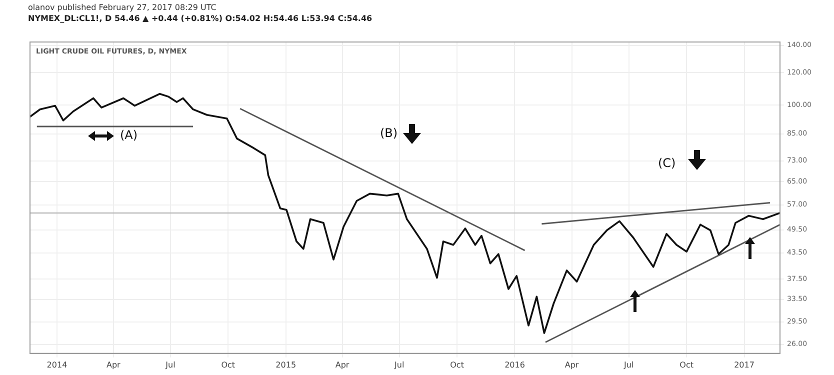 The width and height of the screenshot is (834, 375). I want to click on x-tick-label: 2015, so click(286, 365).